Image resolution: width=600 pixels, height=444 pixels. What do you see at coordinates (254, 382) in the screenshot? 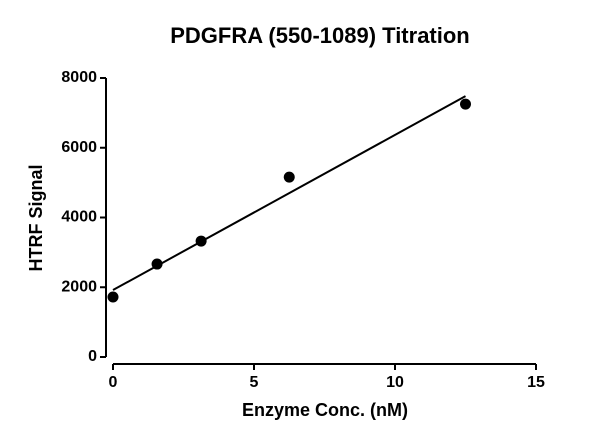
I see `x-tick-label: 5` at bounding box center [254, 382].